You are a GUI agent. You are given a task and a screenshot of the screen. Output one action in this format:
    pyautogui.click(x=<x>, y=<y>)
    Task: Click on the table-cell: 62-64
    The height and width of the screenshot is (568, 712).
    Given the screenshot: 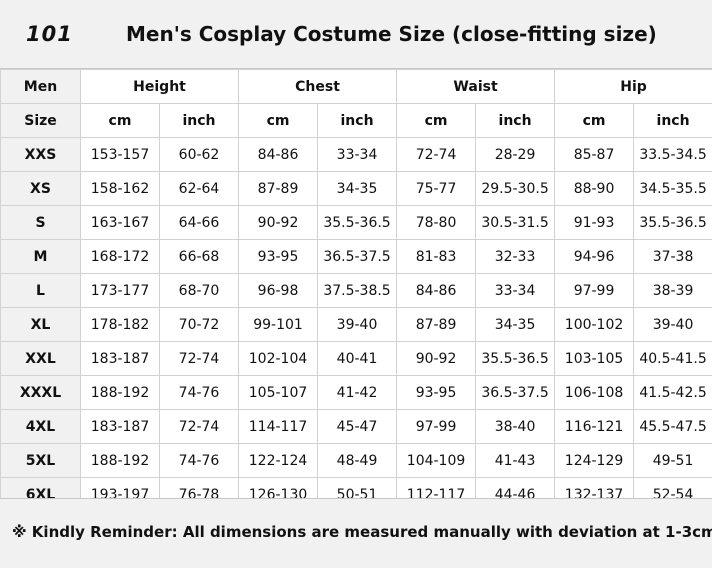 What is the action you would take?
    pyautogui.click(x=199, y=188)
    